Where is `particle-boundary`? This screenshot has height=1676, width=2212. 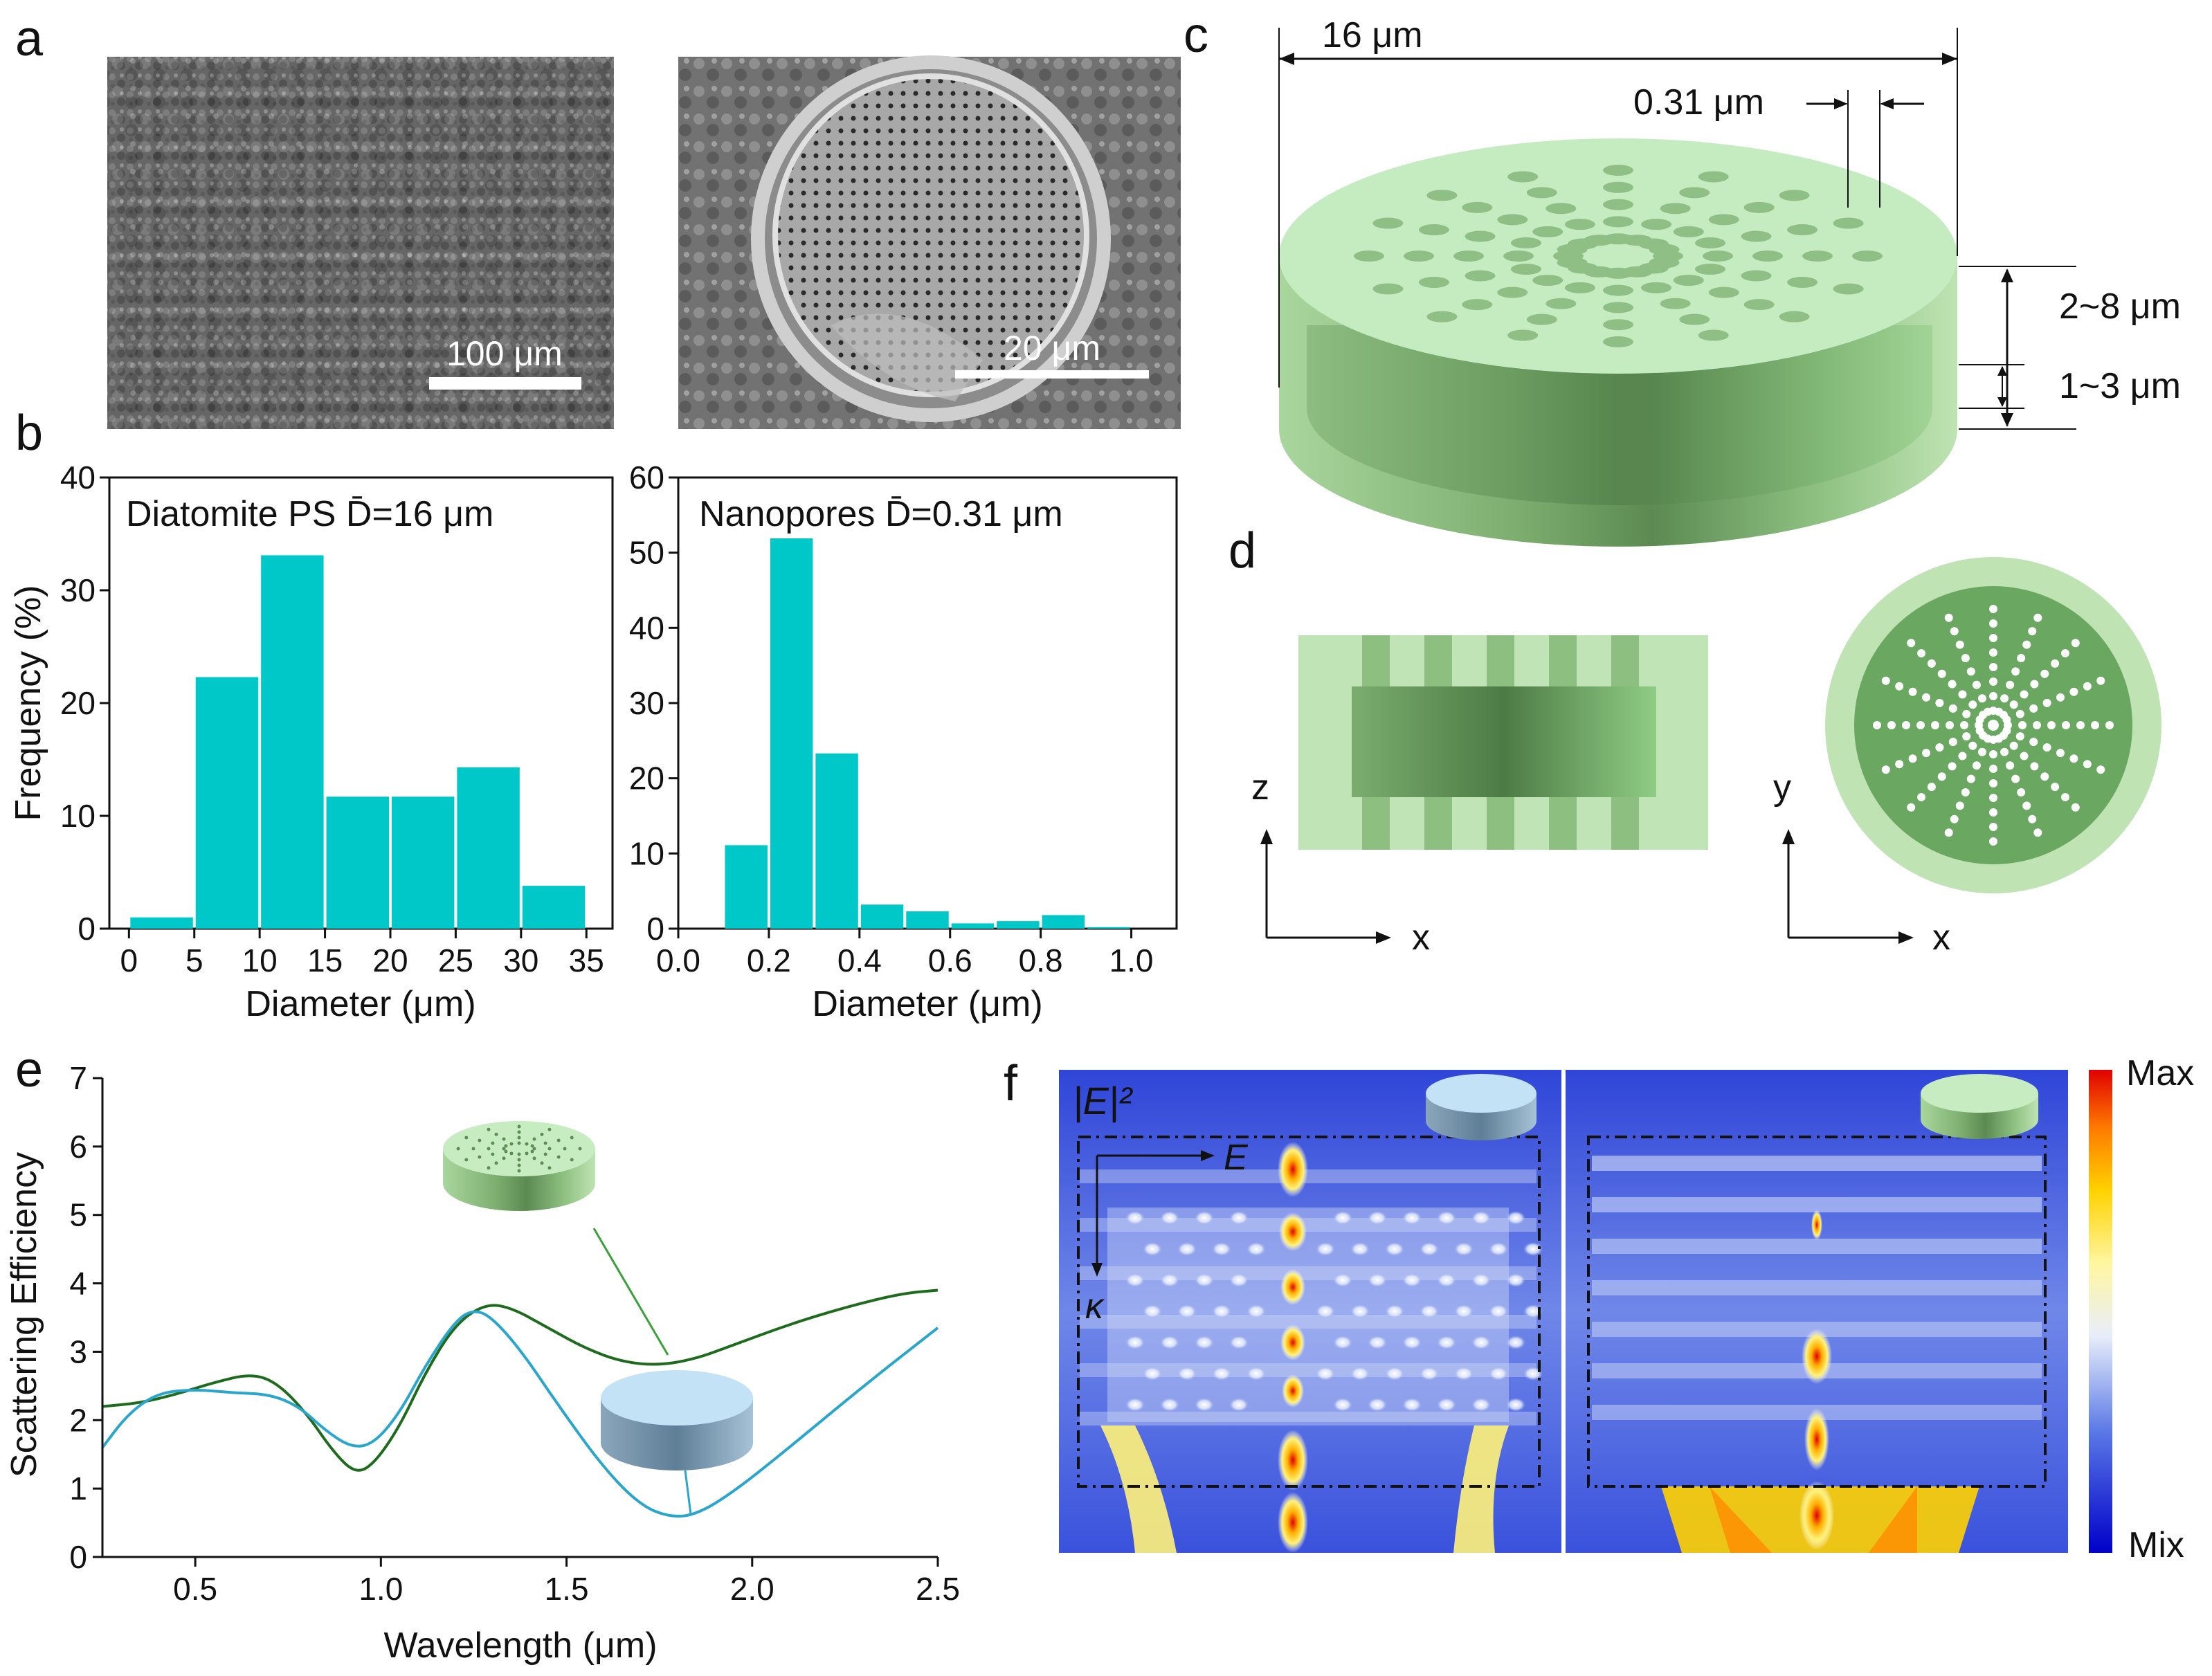 particle-boundary is located at coordinates (1309, 1312).